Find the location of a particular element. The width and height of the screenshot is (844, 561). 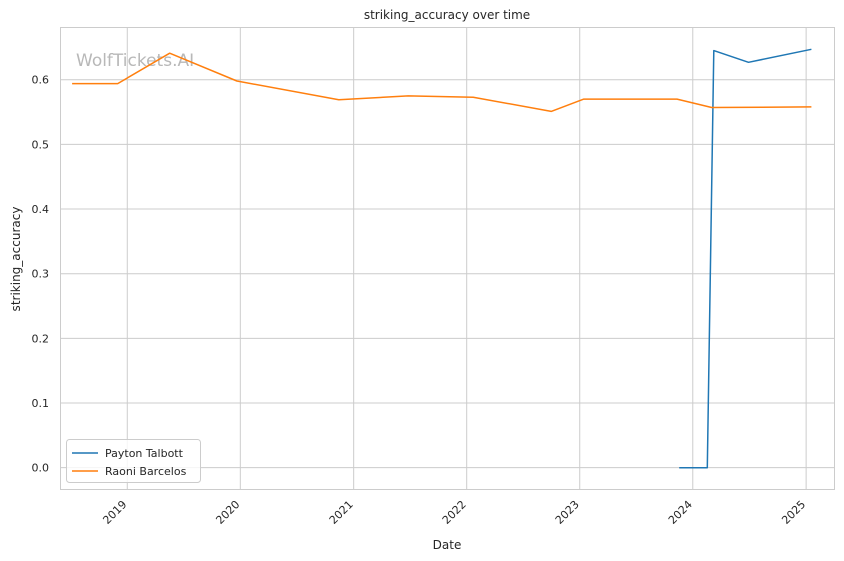

legend-label-raoni-barcelos: Raoni Barcelos is located at coordinates (146, 471).